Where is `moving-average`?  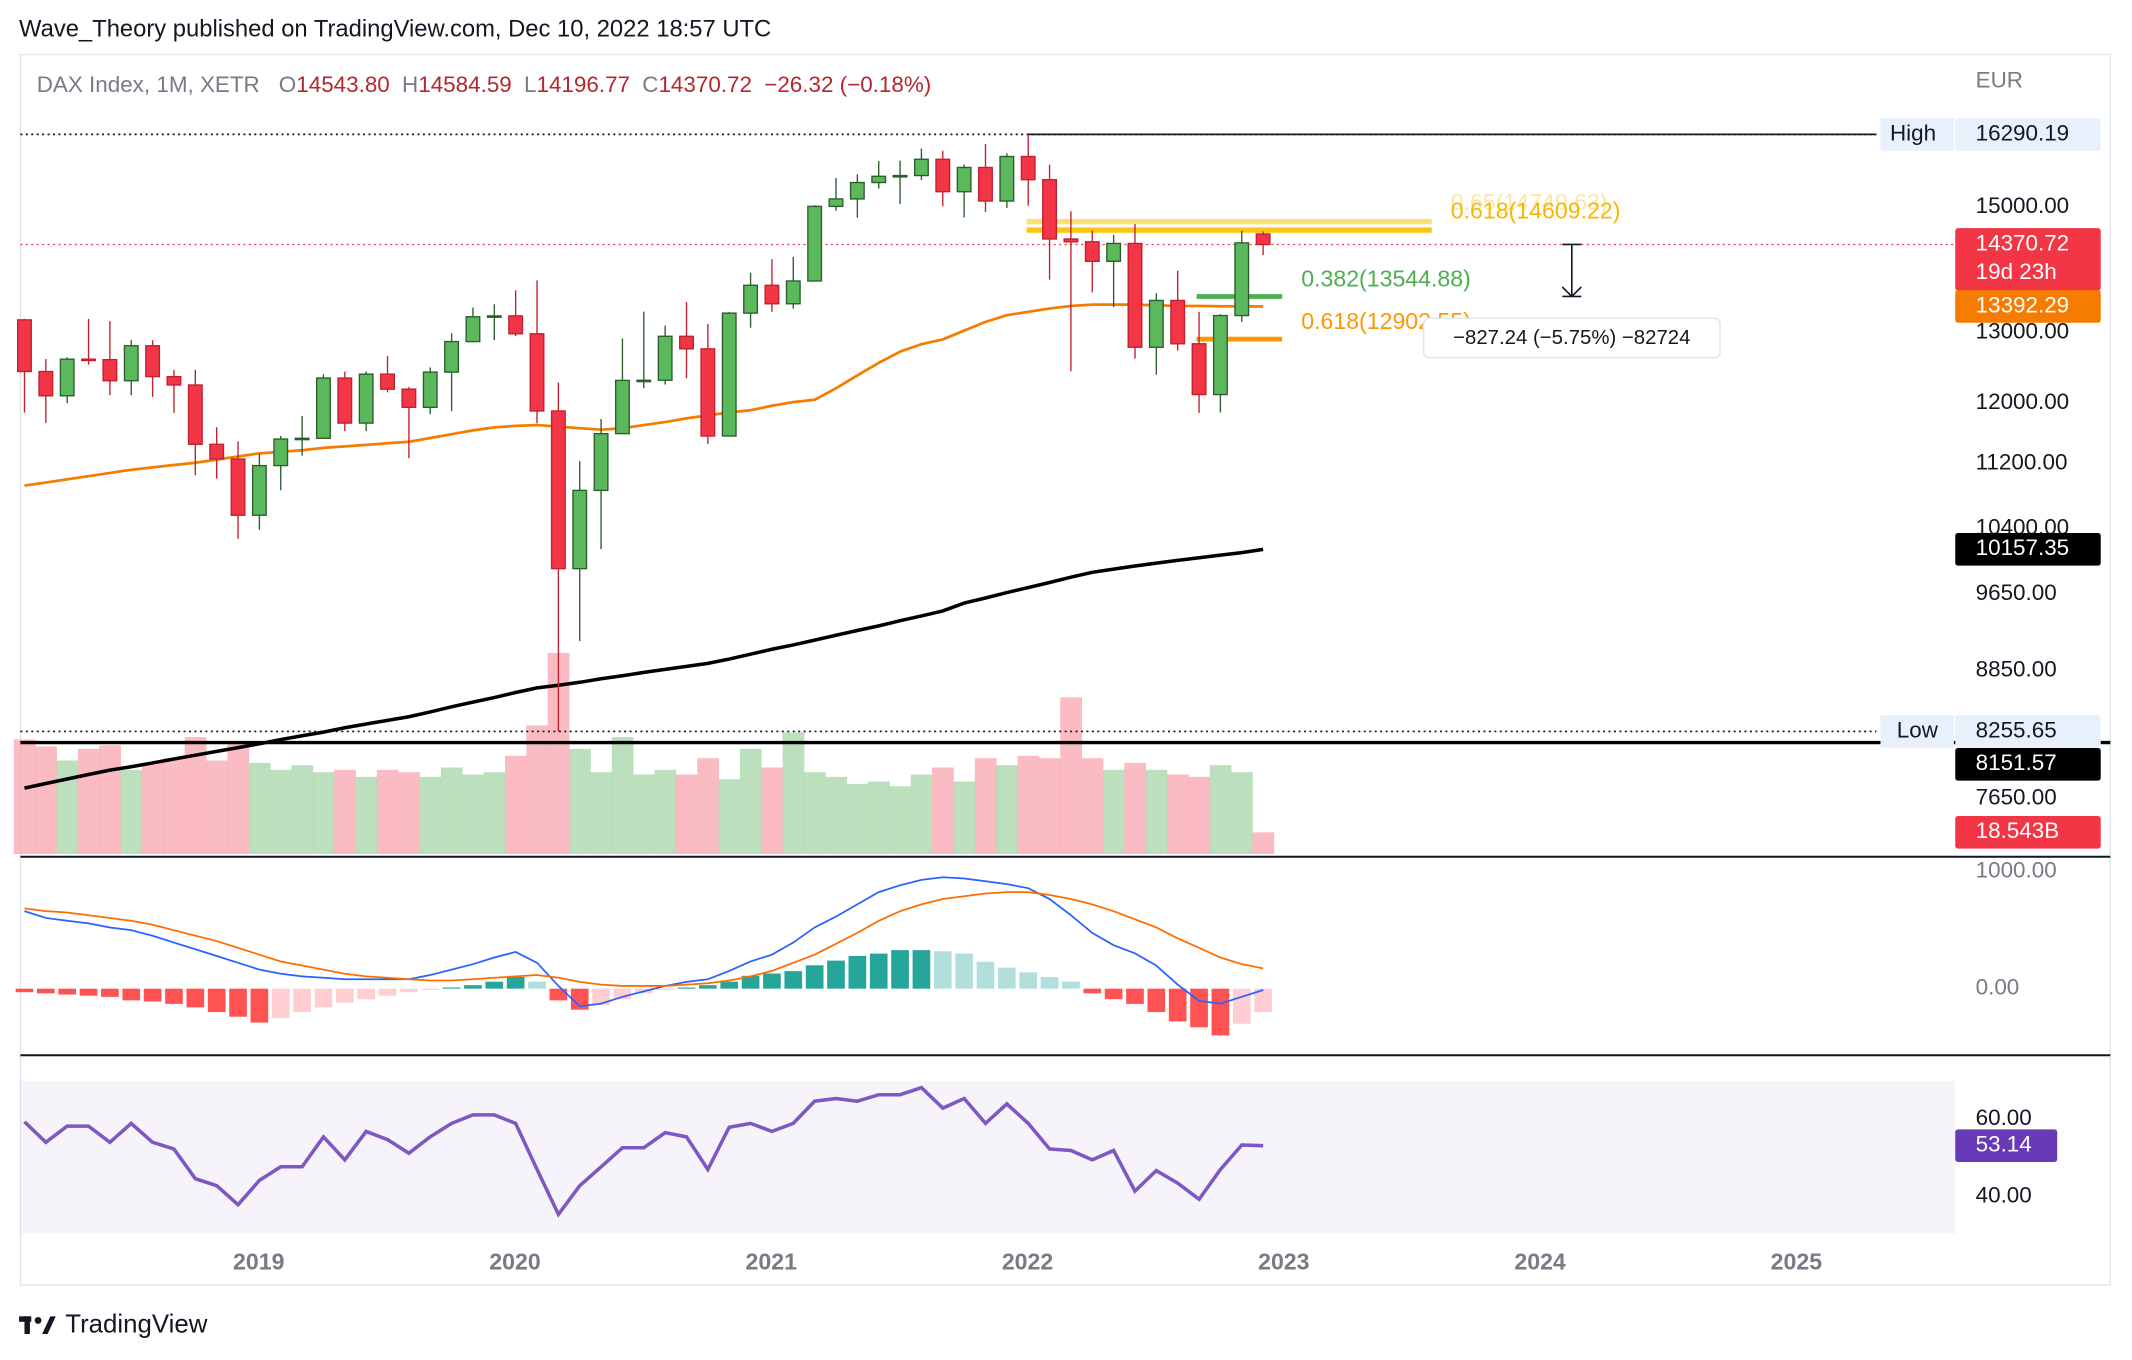
moving-average is located at coordinates (644, 395).